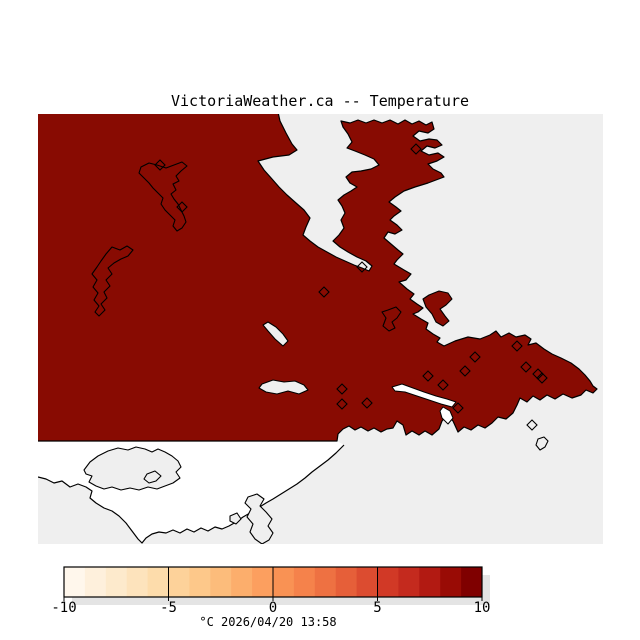  Describe the element at coordinates (163, 196) in the screenshot. I see `lake-outline-northwest` at that location.